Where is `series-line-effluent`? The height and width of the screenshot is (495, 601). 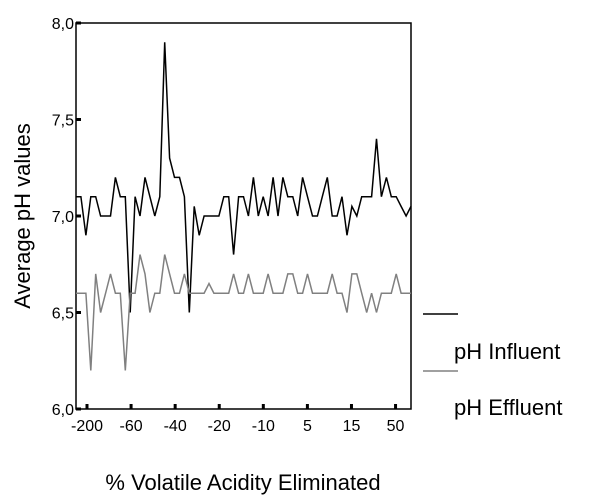
series-line-effluent is located at coordinates (243, 312).